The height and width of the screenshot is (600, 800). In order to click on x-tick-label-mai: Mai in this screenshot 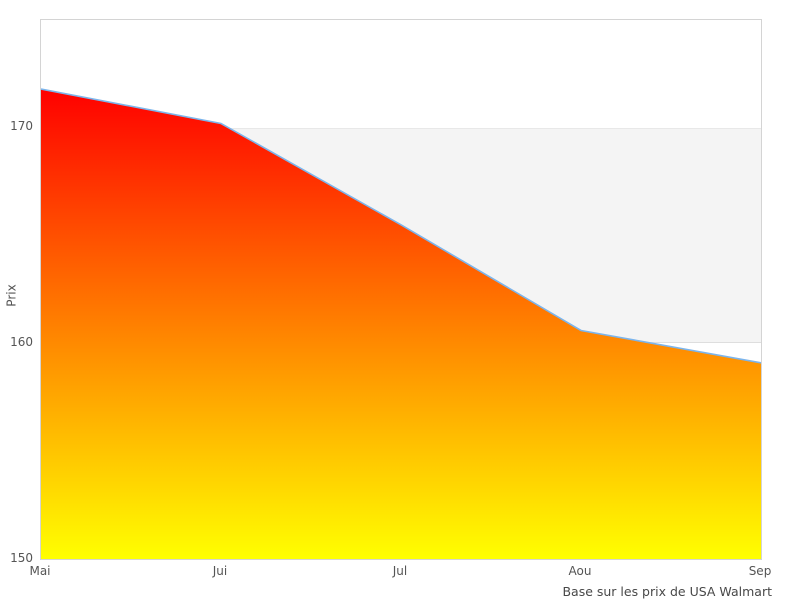, I will do `click(40, 571)`.